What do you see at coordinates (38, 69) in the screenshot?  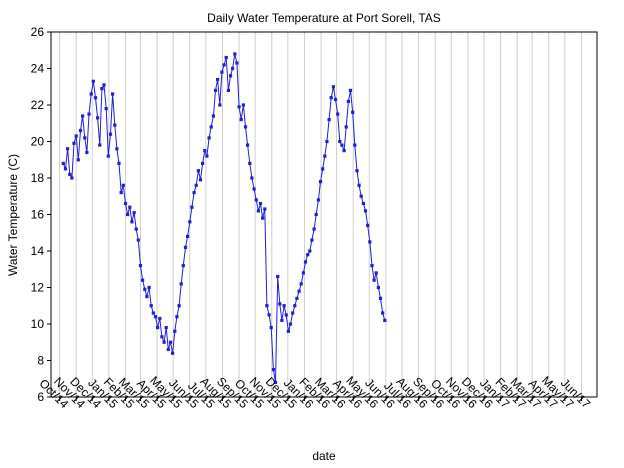 I see `y-tick-label: 24` at bounding box center [38, 69].